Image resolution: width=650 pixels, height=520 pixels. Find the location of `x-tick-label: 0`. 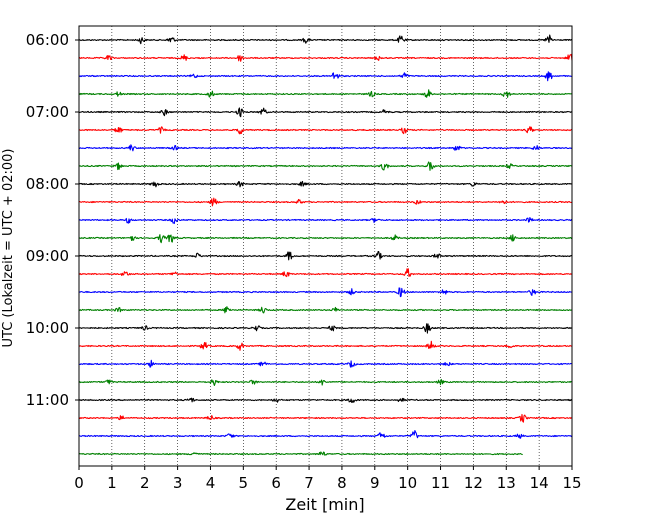

x-tick-label: 0 is located at coordinates (79, 483).